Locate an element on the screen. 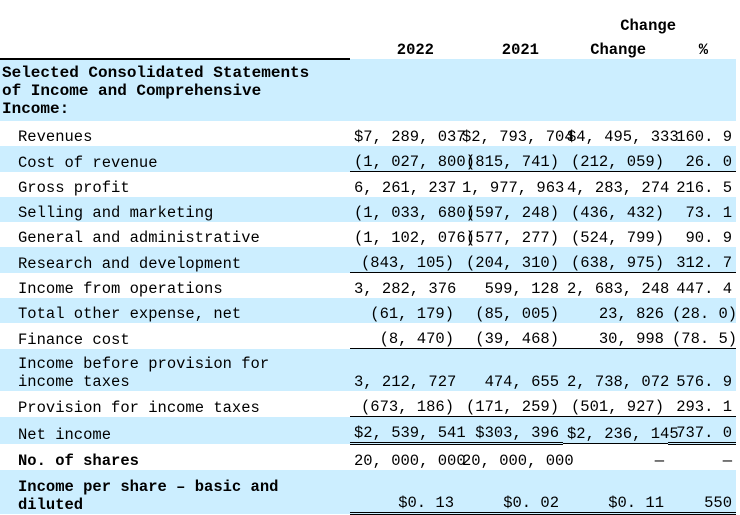 The width and height of the screenshot is (740, 515). value-change: — is located at coordinates (659, 461).